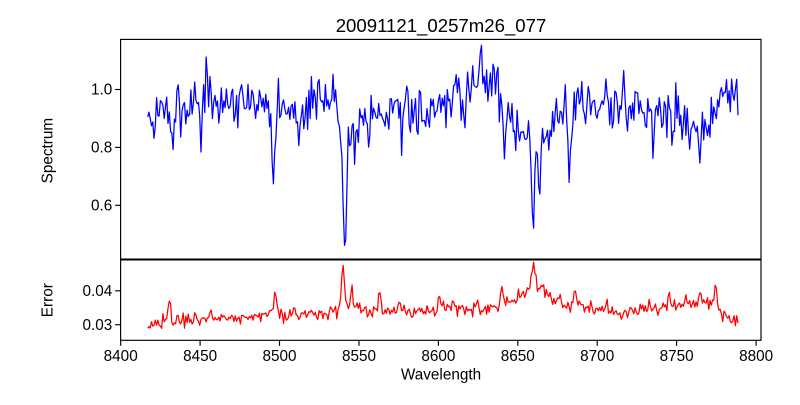 The width and height of the screenshot is (800, 405). Describe the element at coordinates (438, 356) in the screenshot. I see `svg-text: 8600` at that location.